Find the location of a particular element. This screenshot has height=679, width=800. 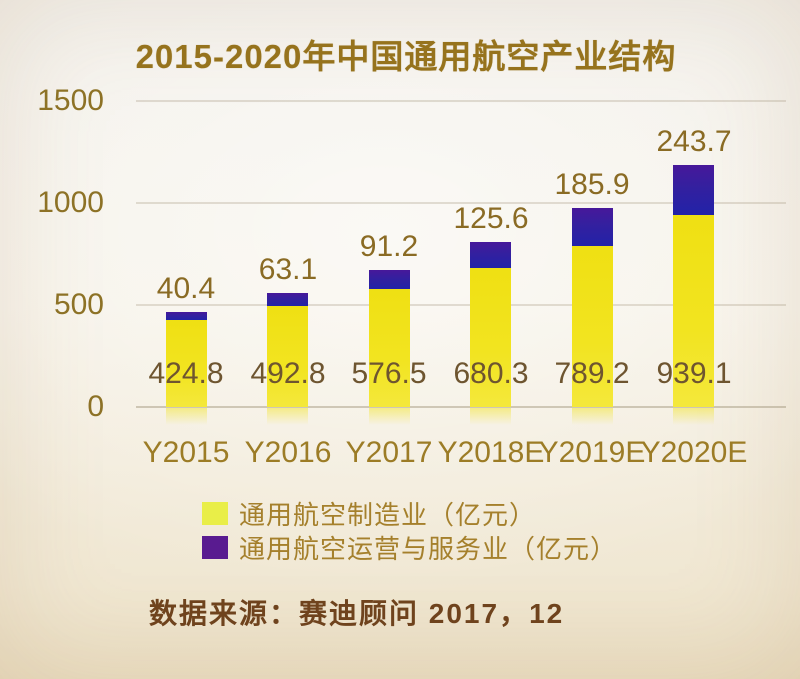

y-axis-tick-label: 1000 is located at coordinates (70, 202).